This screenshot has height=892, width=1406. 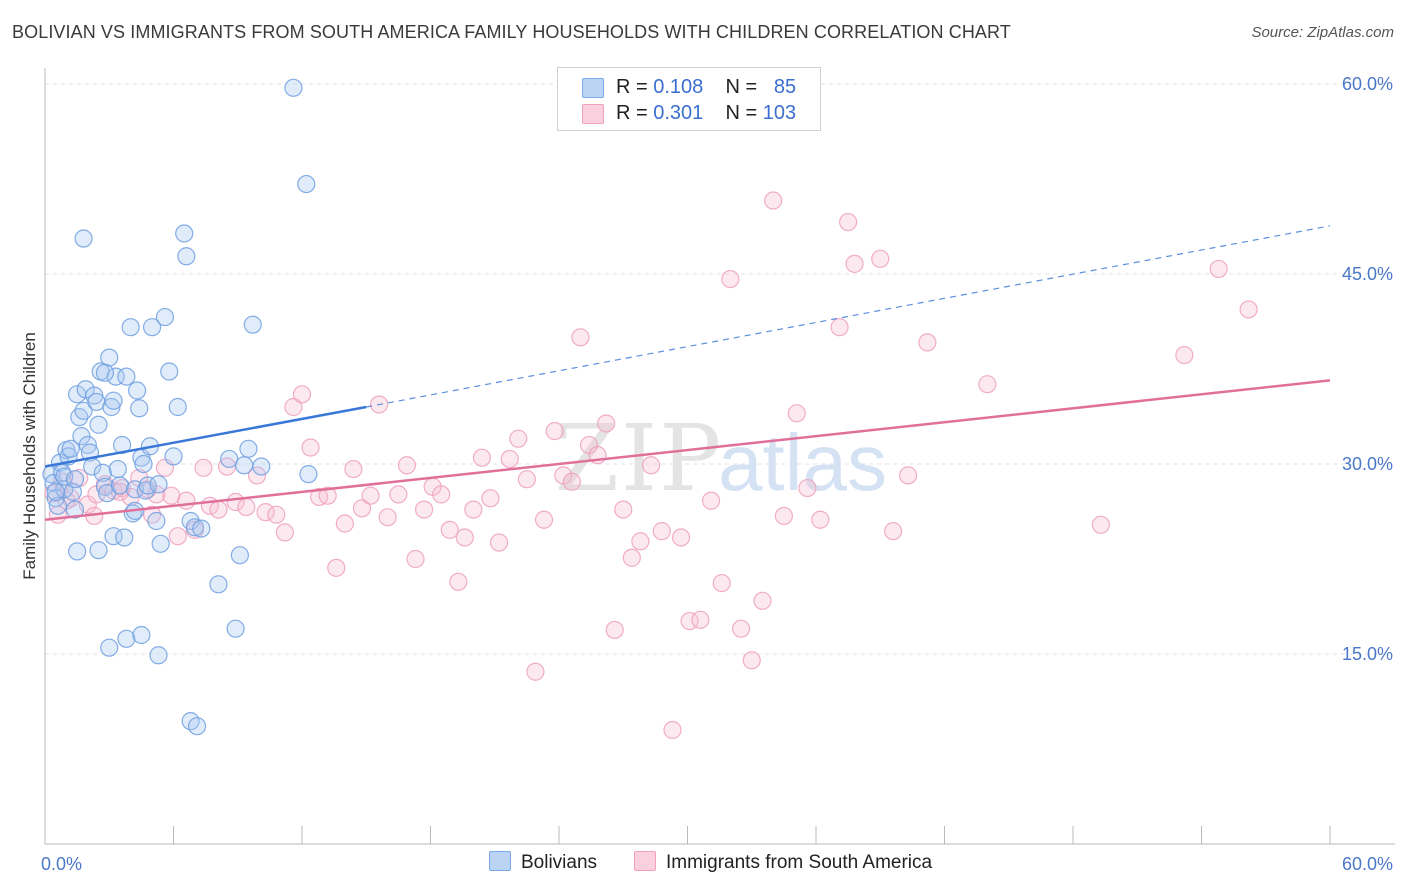 What do you see at coordinates (848, 316) in the screenshot?
I see `bolivians-trend-dashed` at bounding box center [848, 316].